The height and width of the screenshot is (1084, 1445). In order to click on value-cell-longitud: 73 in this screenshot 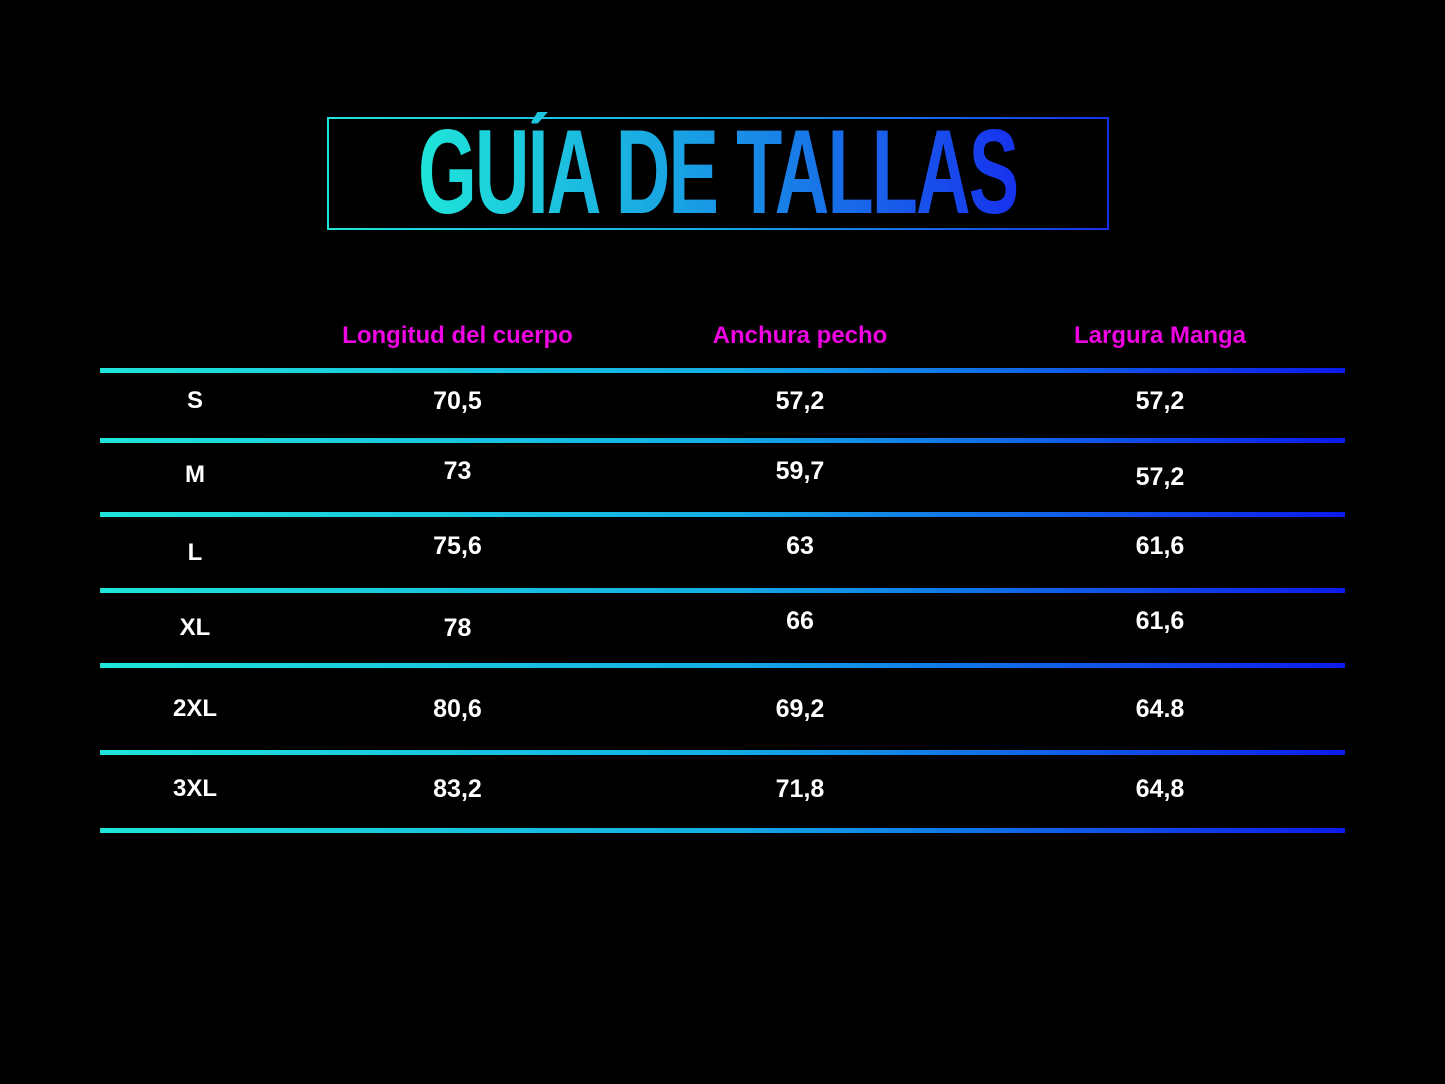, I will do `click(457, 471)`.